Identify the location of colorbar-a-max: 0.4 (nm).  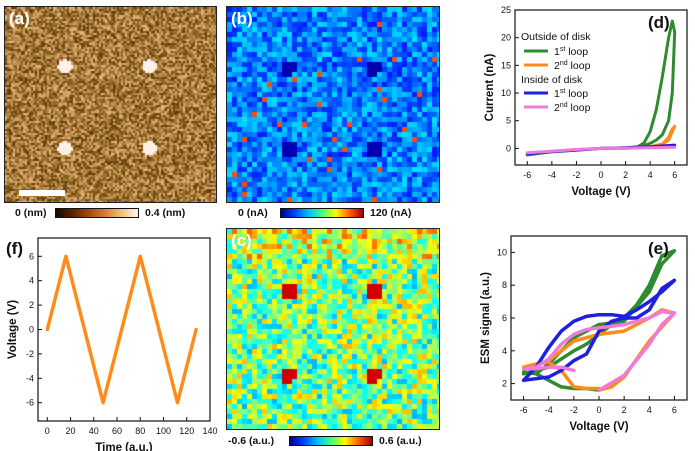
(165, 213).